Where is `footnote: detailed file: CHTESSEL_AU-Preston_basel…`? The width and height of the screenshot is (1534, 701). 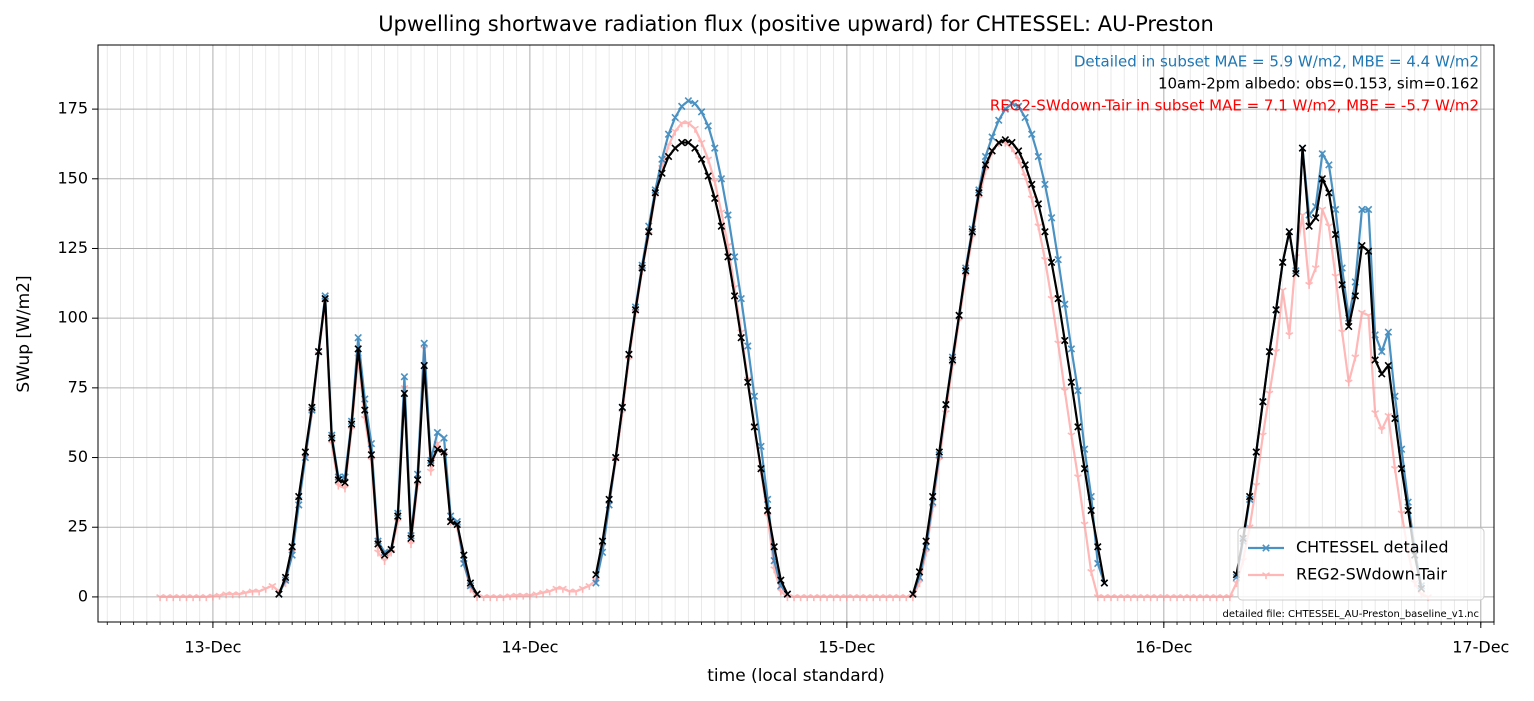 footnote: detailed file: CHTESSEL_AU-Preston_basel… is located at coordinates (1350, 614).